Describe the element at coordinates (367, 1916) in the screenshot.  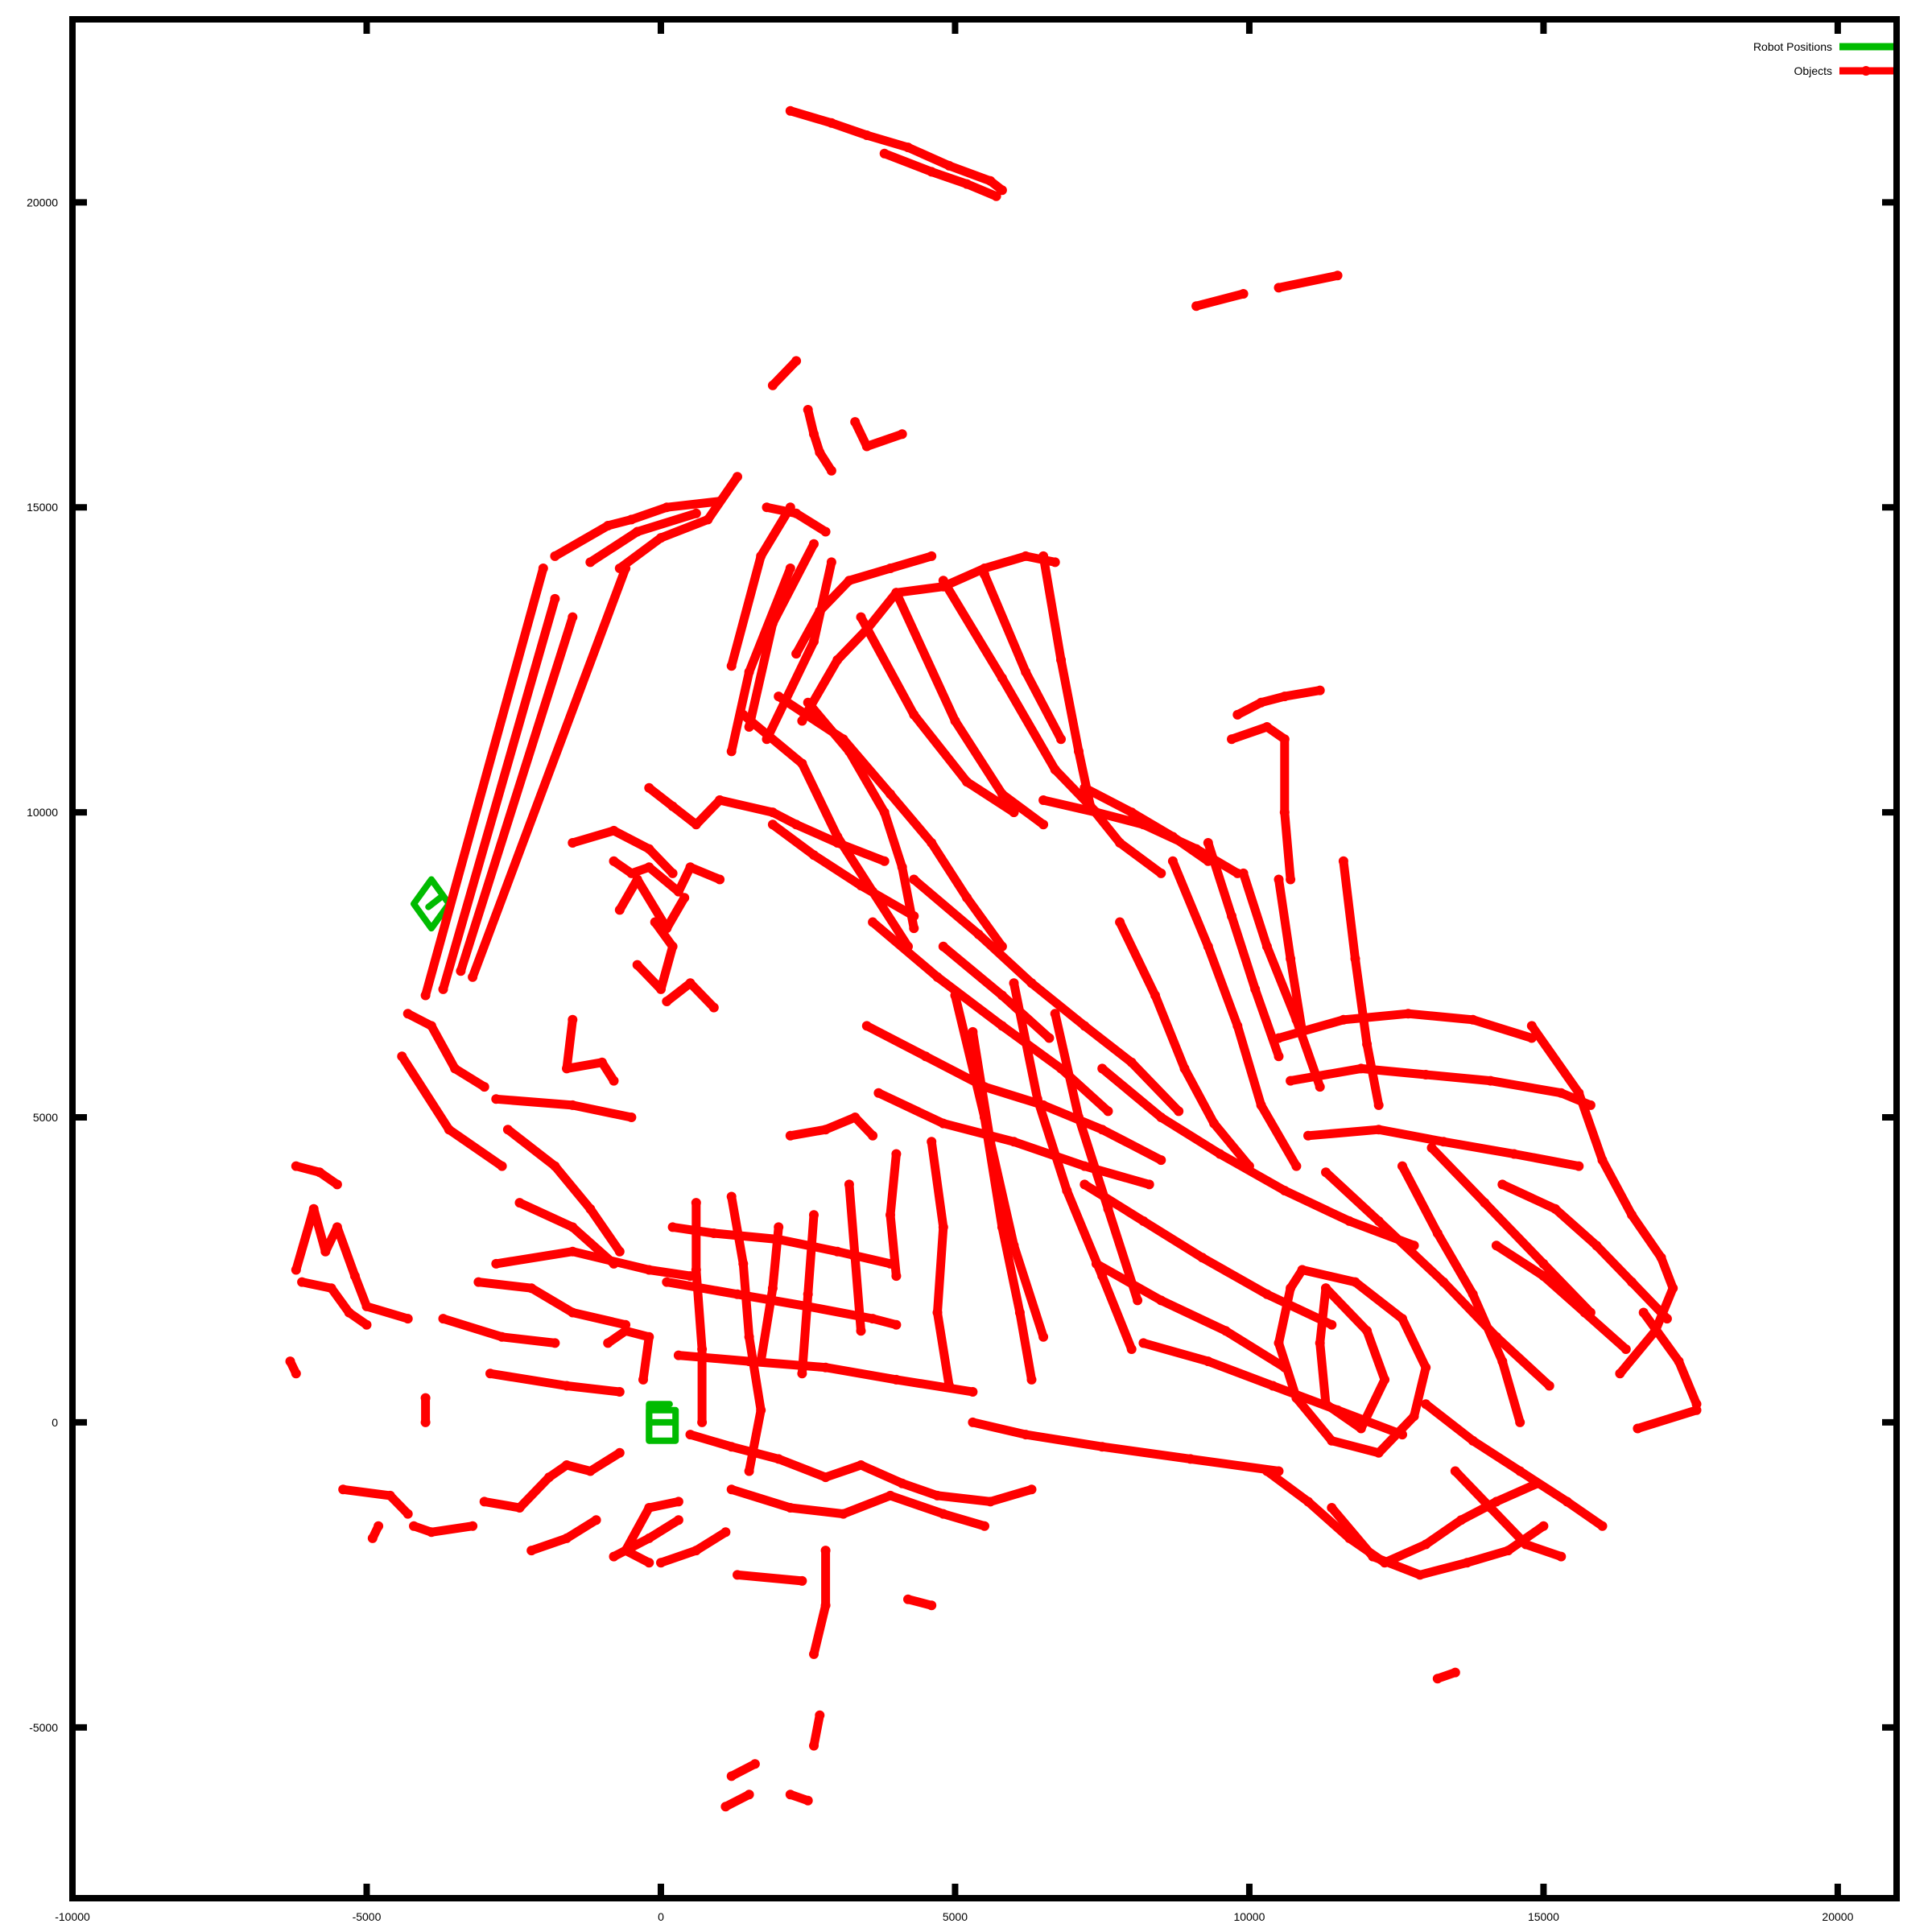
I see `x-tick-label: -5000` at that location.